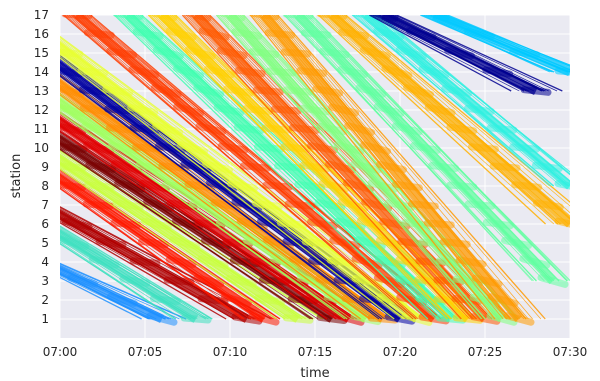 This screenshot has width=600, height=381. Describe the element at coordinates (45, 186) in the screenshot. I see `y-tick-label: 8` at that location.